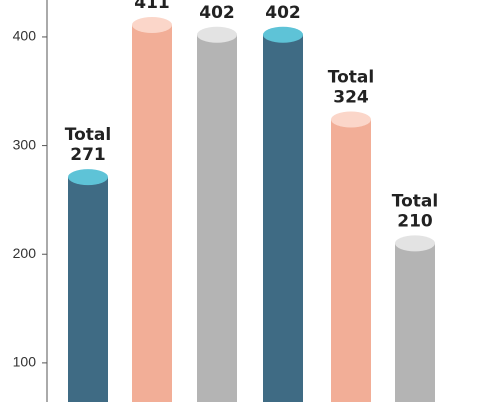 The image size is (483, 402). I want to click on value-label: 271, so click(88, 155).